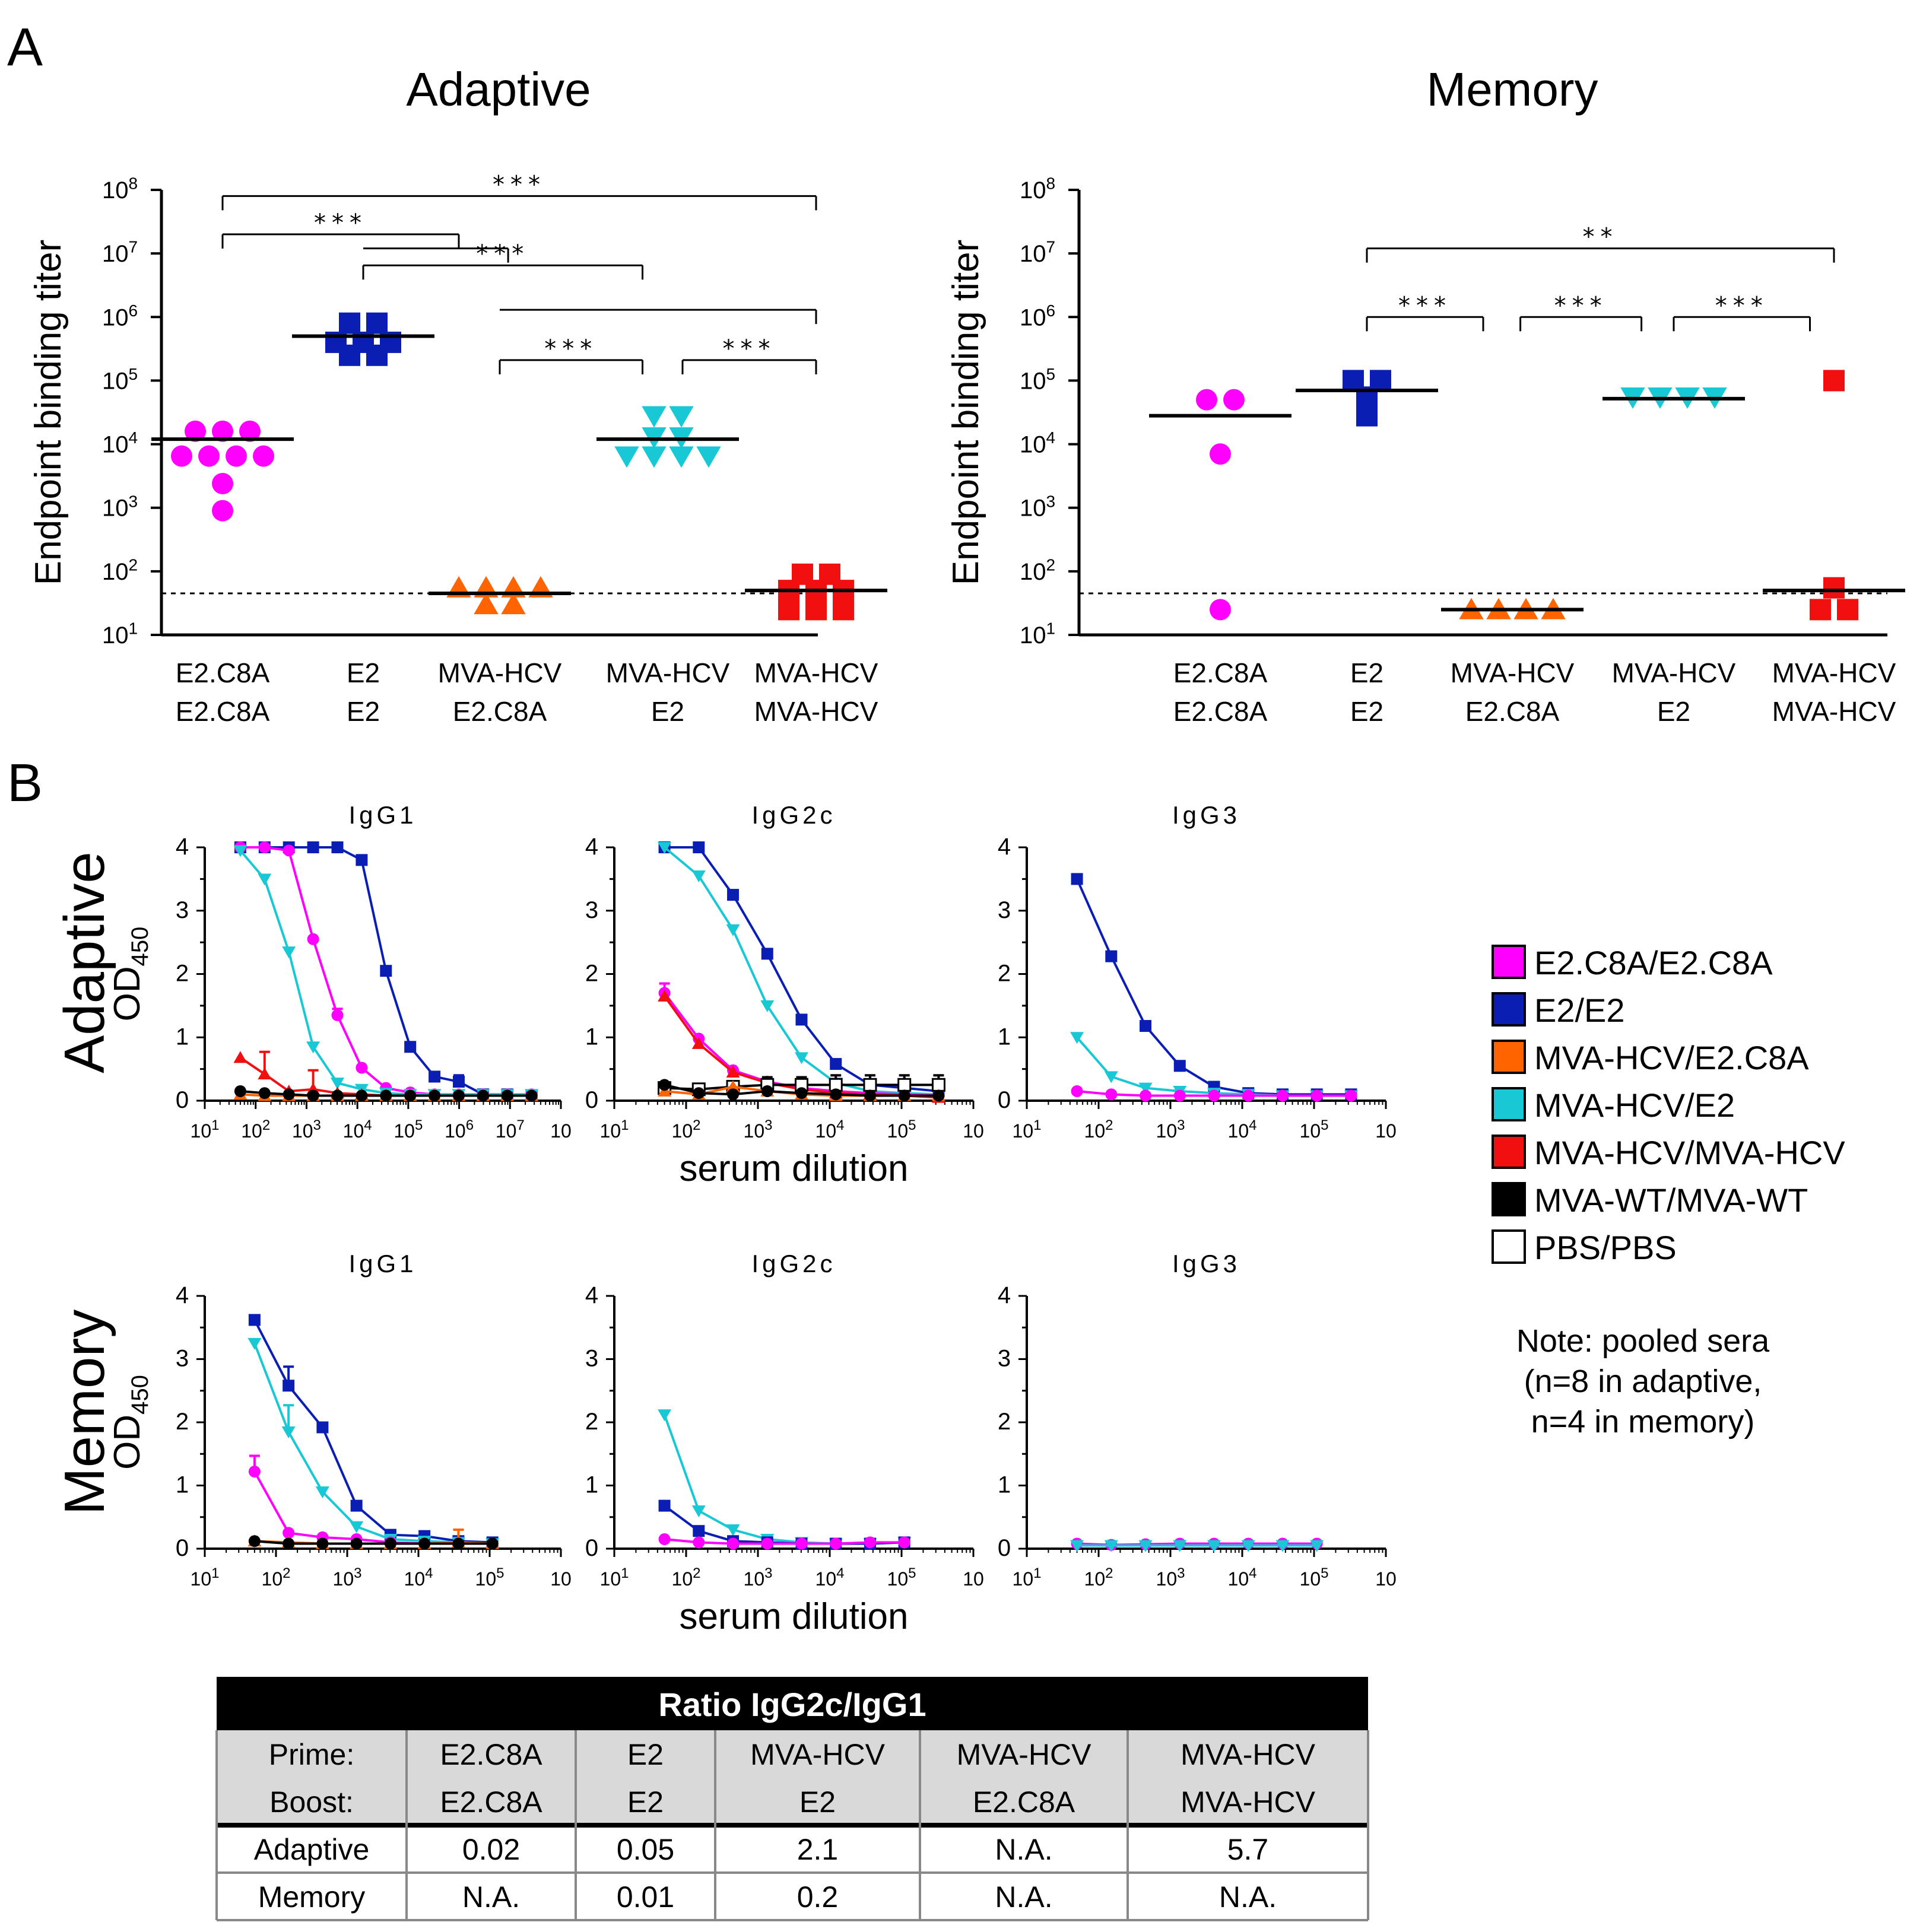 The width and height of the screenshot is (1923, 1932). Describe the element at coordinates (793, 1264) in the screenshot. I see `chart-title: IgG2c` at that location.